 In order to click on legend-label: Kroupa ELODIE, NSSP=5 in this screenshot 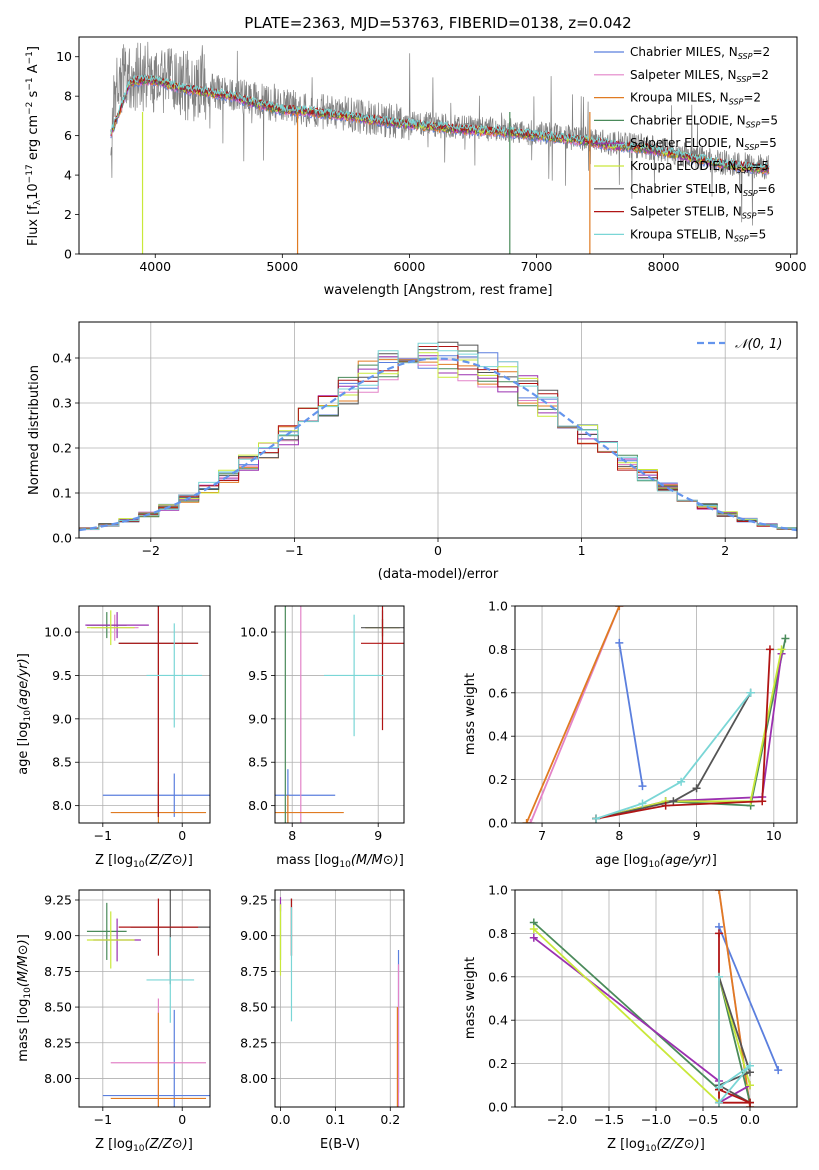, I will do `click(699, 167)`.